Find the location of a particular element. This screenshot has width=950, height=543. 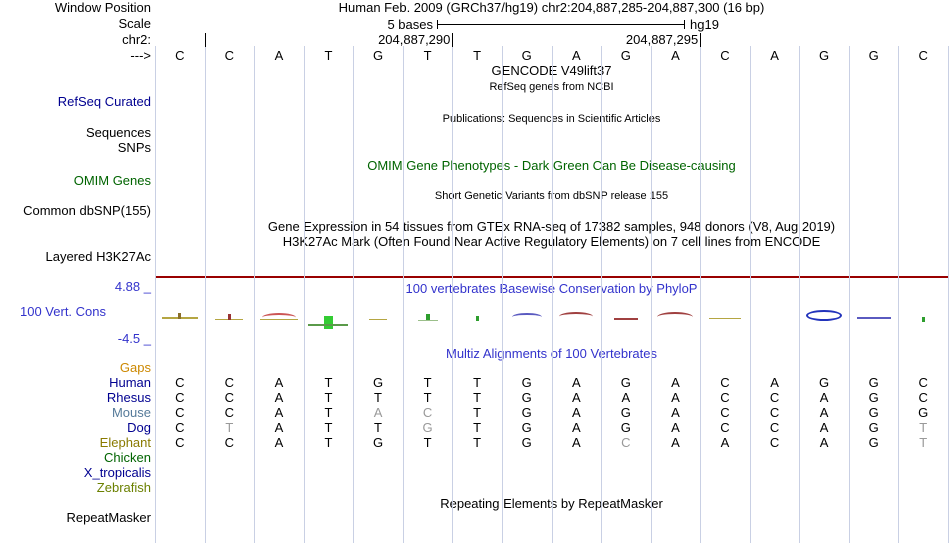

ruler-position-label: 204,887,290 is located at coordinates (414, 39).